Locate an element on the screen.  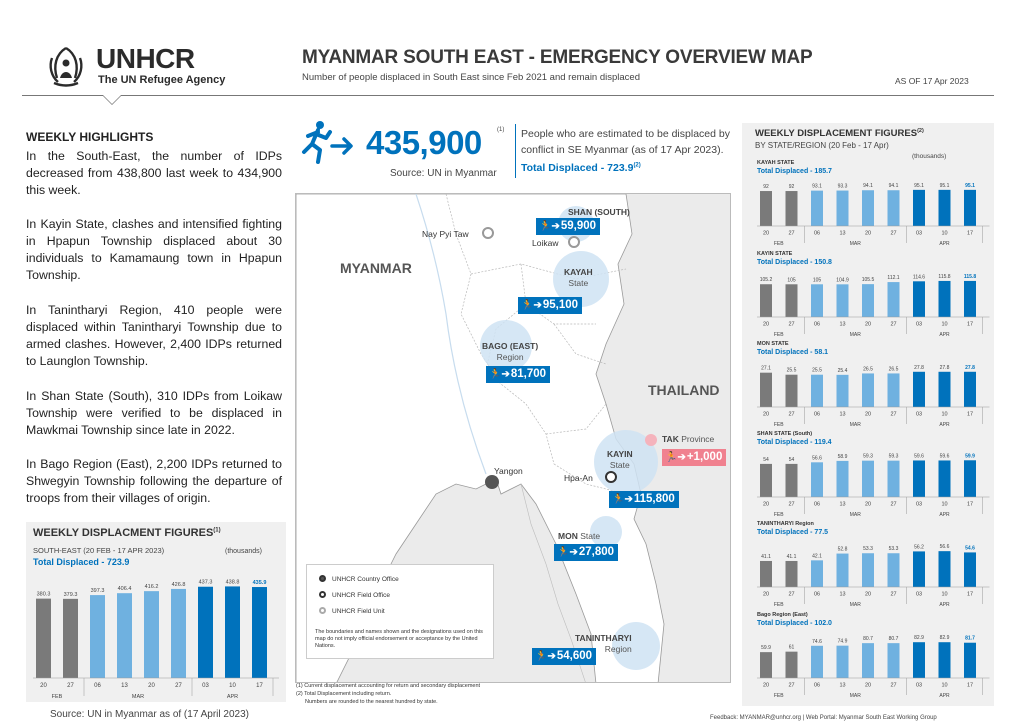
bubble-mon is located at coordinates (606, 532).